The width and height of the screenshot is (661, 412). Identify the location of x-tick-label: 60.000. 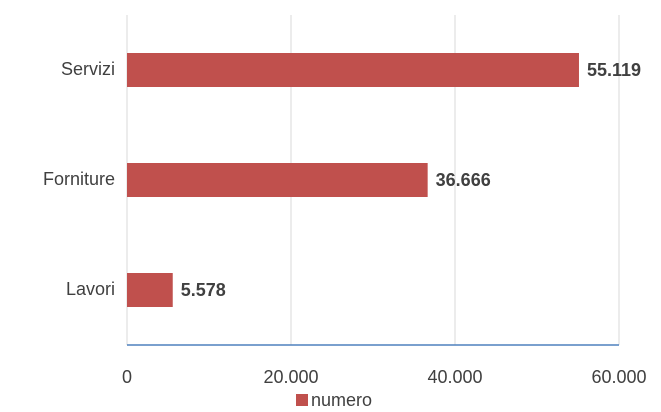
(618, 377).